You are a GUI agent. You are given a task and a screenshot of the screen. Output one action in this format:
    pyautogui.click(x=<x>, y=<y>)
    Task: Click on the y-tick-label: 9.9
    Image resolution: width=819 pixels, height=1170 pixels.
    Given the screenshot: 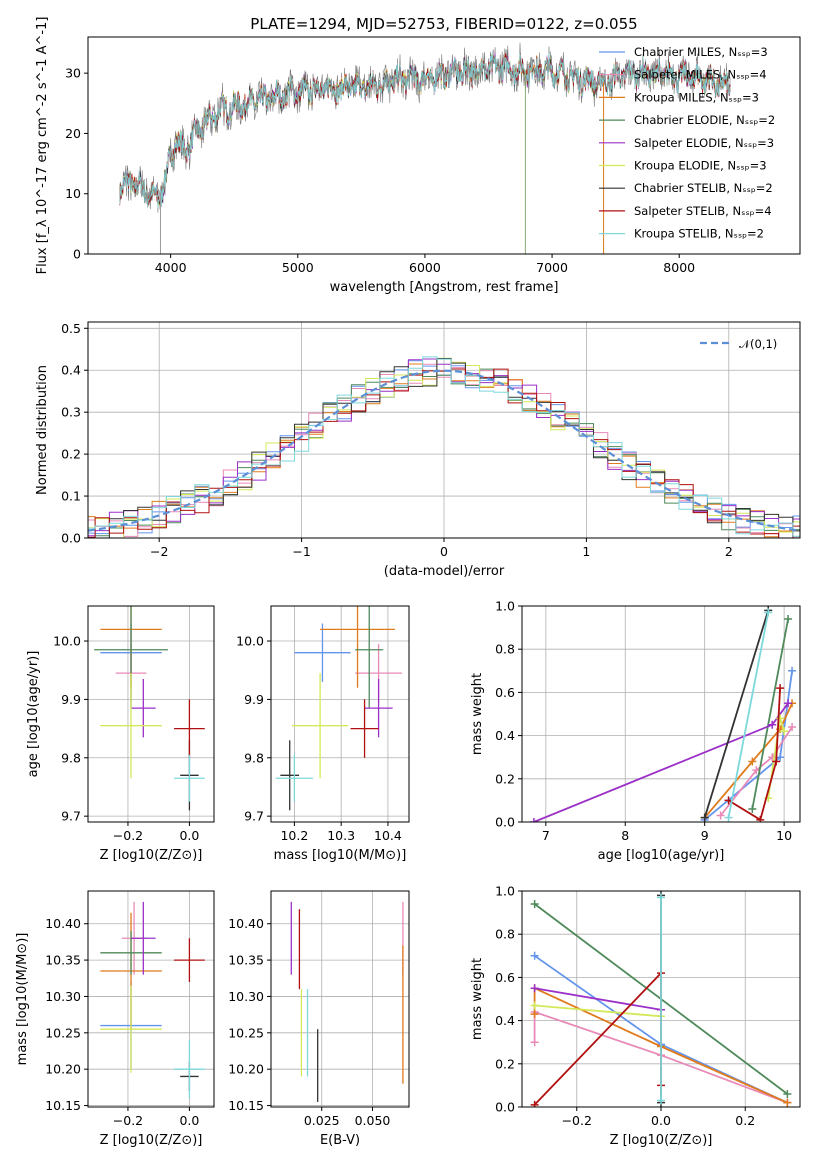 What is the action you would take?
    pyautogui.click(x=254, y=699)
    